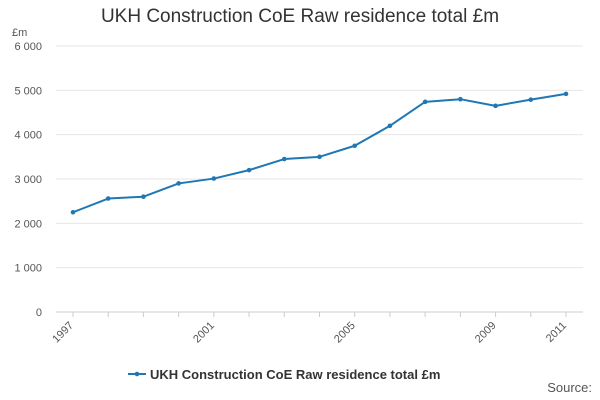  Describe the element at coordinates (556, 332) in the screenshot. I see `x-tick-label: 2011` at that location.